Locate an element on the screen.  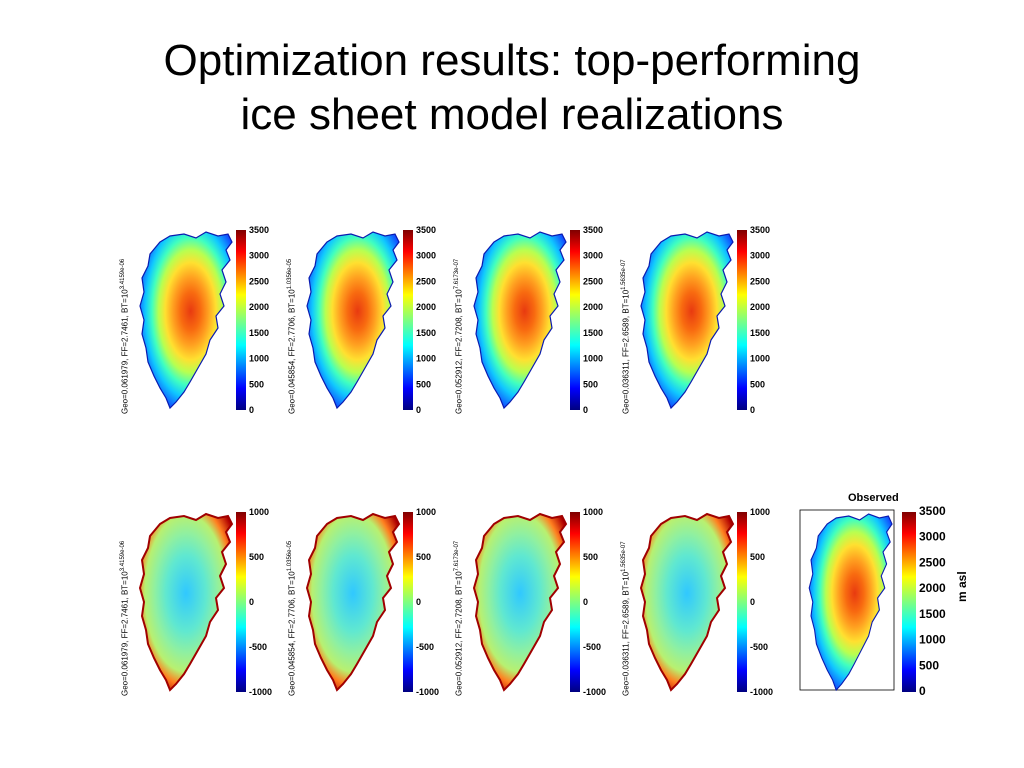
difference-panel-4: 1000 500 0 -500 -1000 is located at coordinates (696, 602).